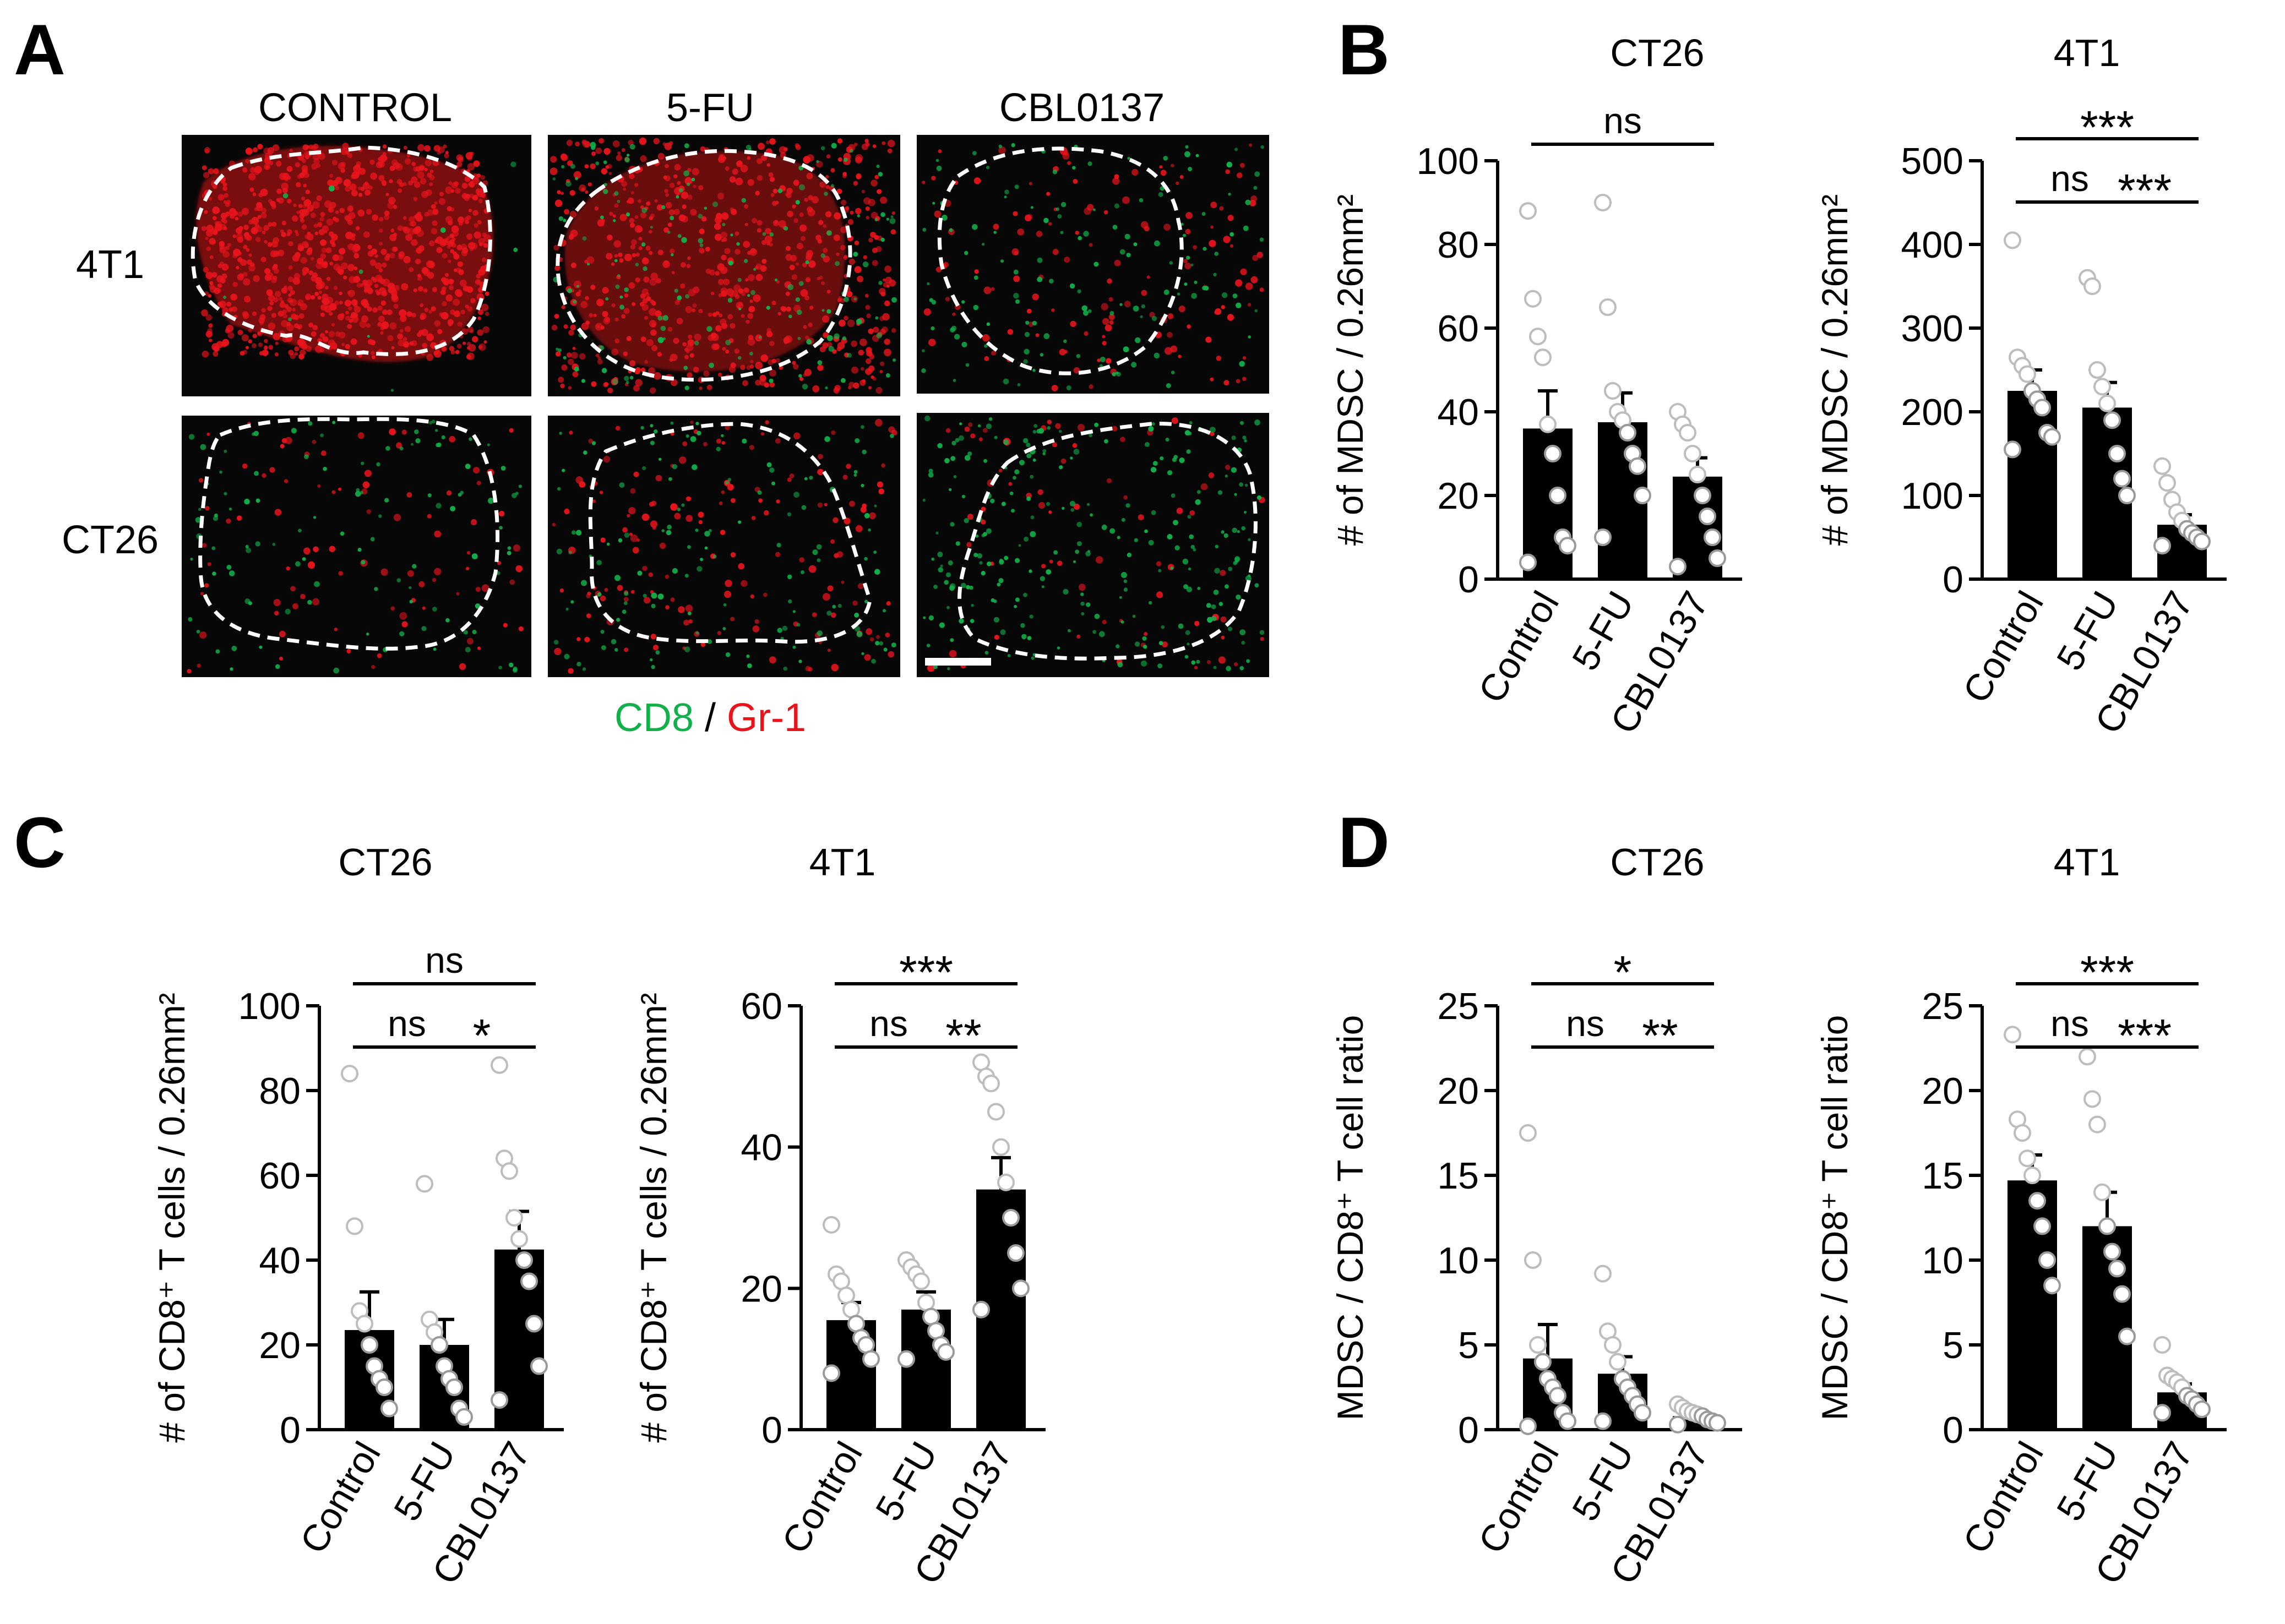 This screenshot has height=1624, width=2285. Describe the element at coordinates (888, 1023) in the screenshot. I see `significance-label: ns` at that location.